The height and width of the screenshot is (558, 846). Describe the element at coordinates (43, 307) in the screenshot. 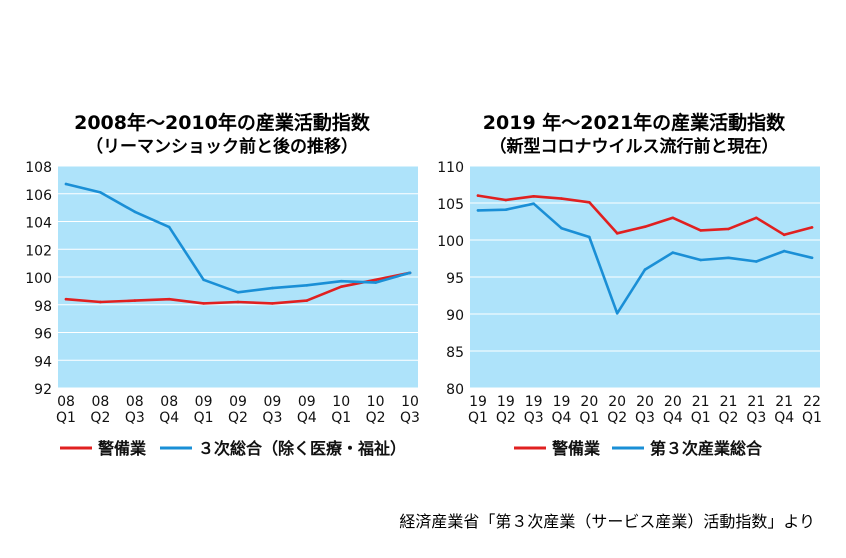

I see `y-tick-label: 98` at that location.